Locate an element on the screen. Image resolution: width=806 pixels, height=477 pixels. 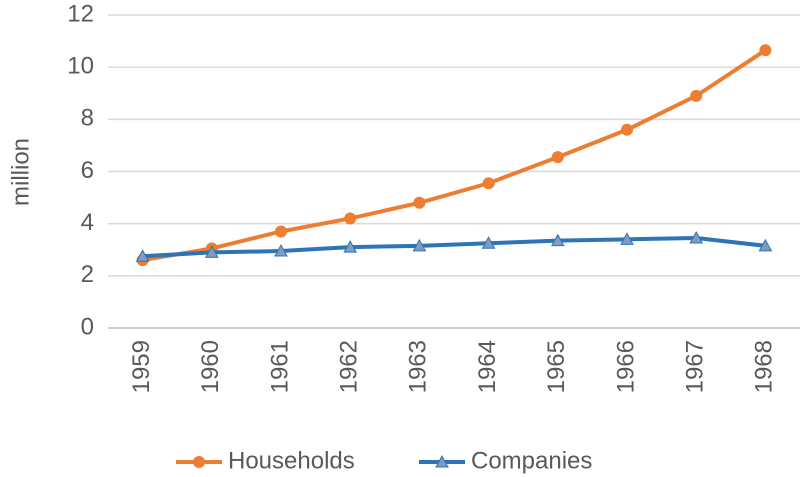
y-axis-label: million is located at coordinates (20, 172).